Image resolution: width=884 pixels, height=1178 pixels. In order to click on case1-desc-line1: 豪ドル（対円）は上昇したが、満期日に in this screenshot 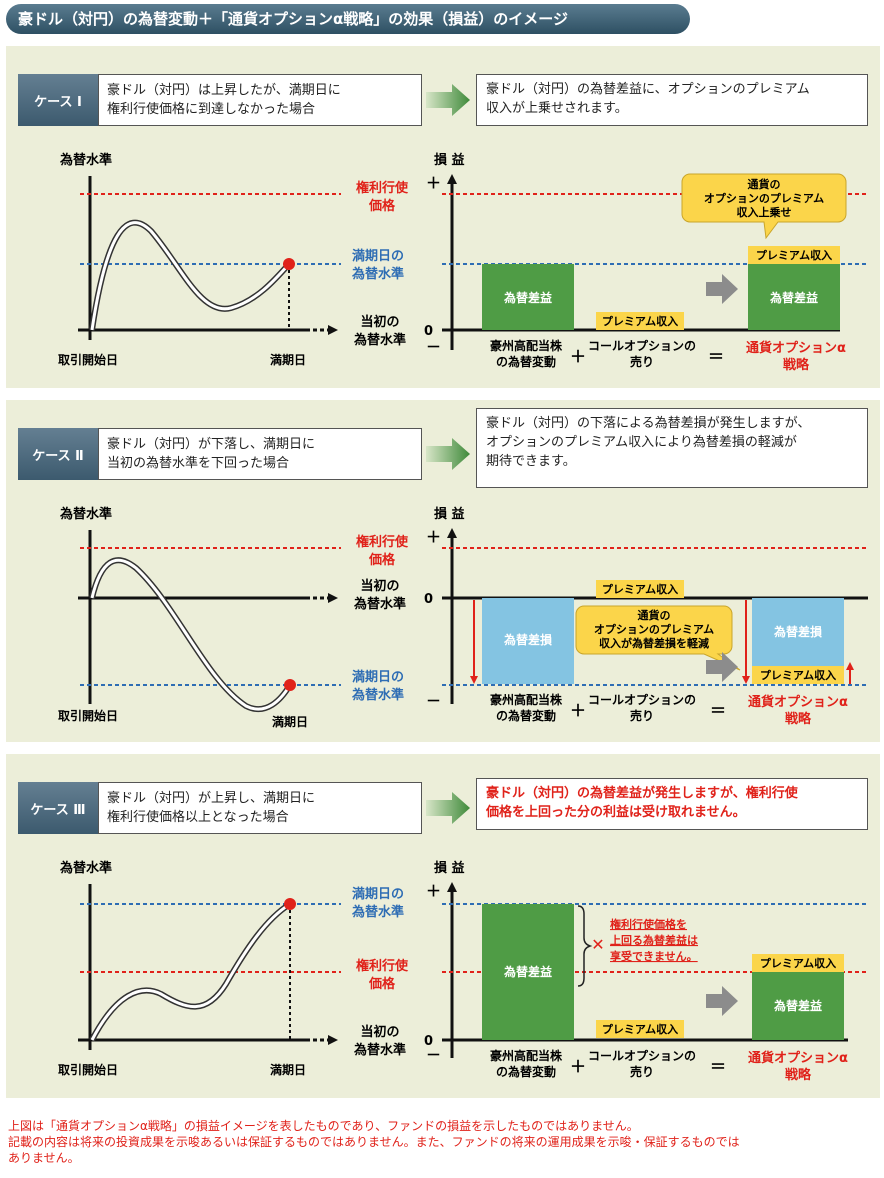, I will do `click(224, 90)`.